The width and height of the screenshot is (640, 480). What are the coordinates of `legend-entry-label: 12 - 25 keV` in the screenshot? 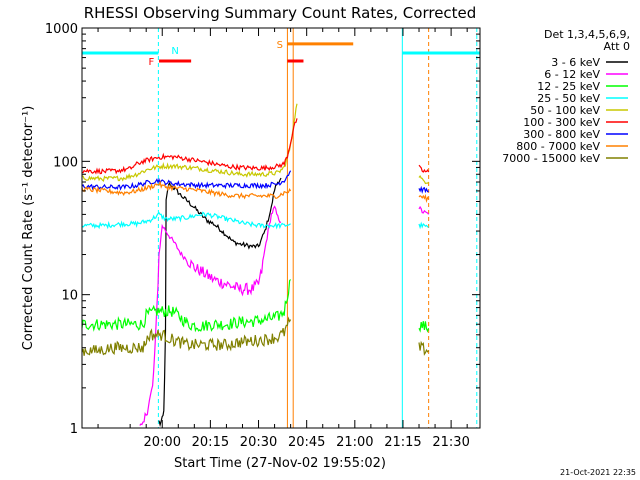 It's located at (568, 86).